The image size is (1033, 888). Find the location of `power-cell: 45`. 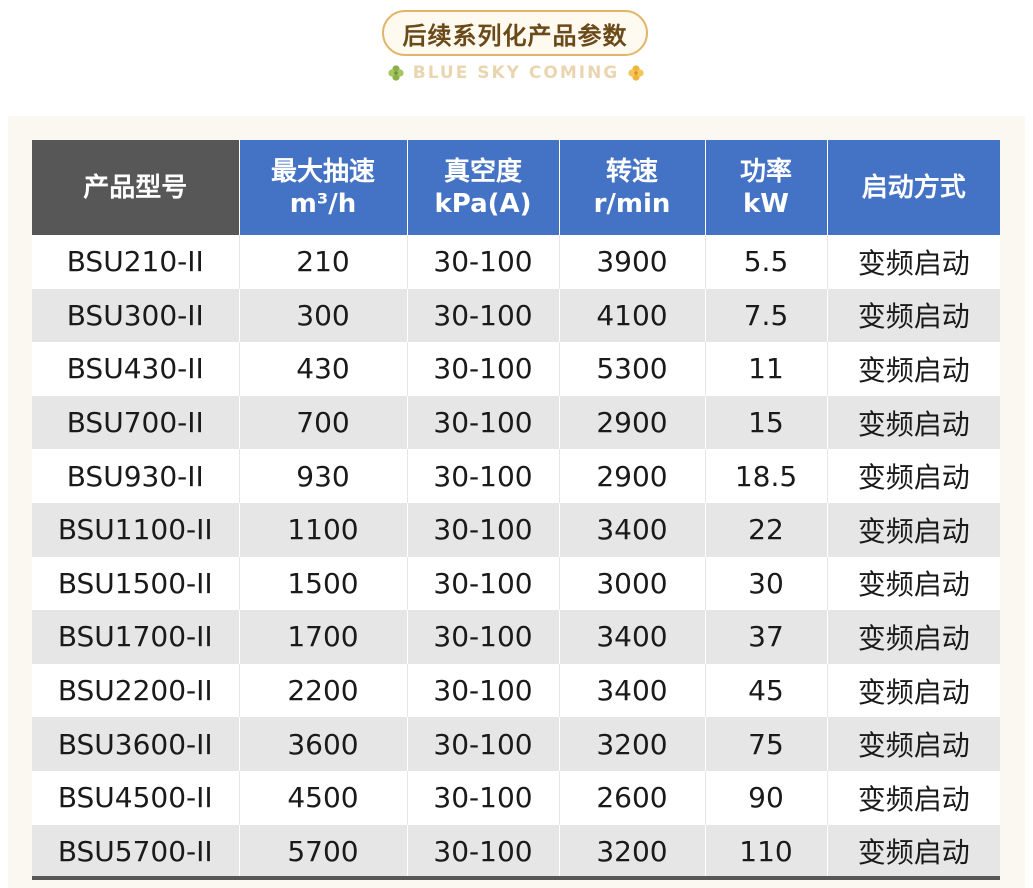

power-cell: 45 is located at coordinates (766, 690).